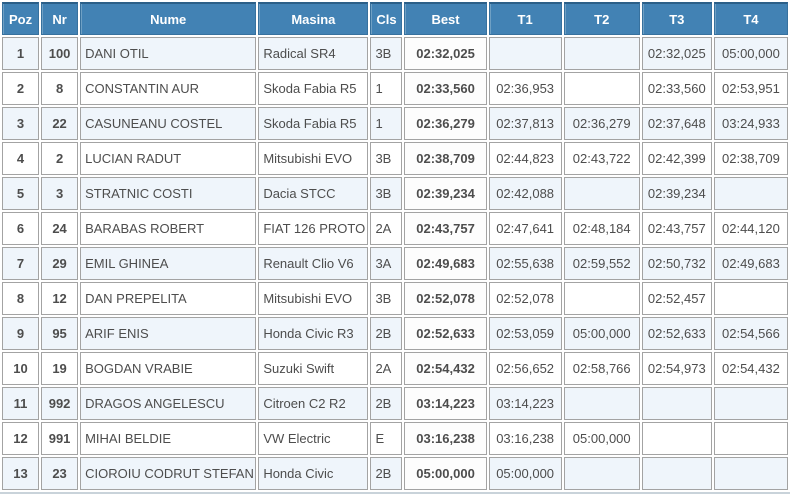 This screenshot has width=790, height=500. What do you see at coordinates (21, 403) in the screenshot?
I see `cell-poz: 11` at bounding box center [21, 403].